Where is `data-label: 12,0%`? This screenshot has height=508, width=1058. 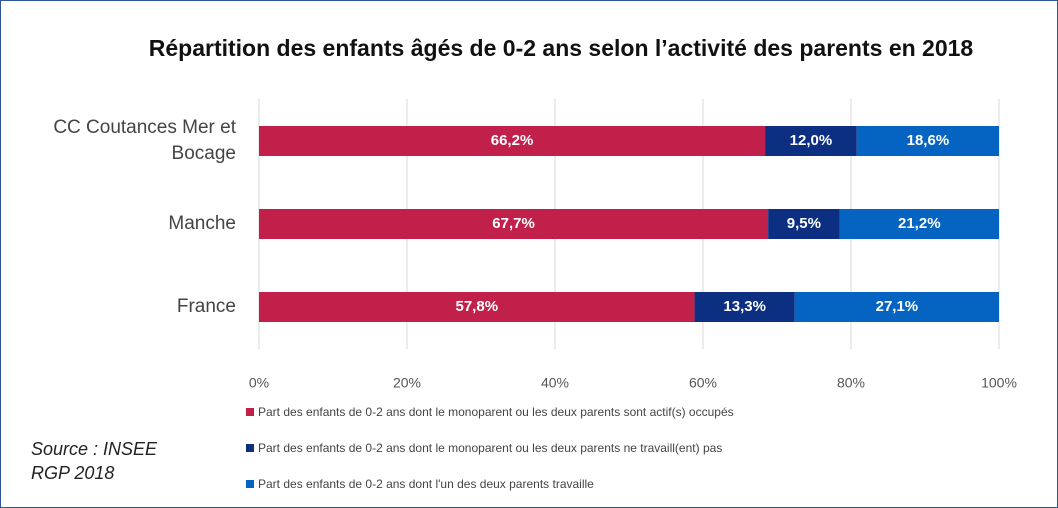
data-label: 12,0% is located at coordinates (811, 140).